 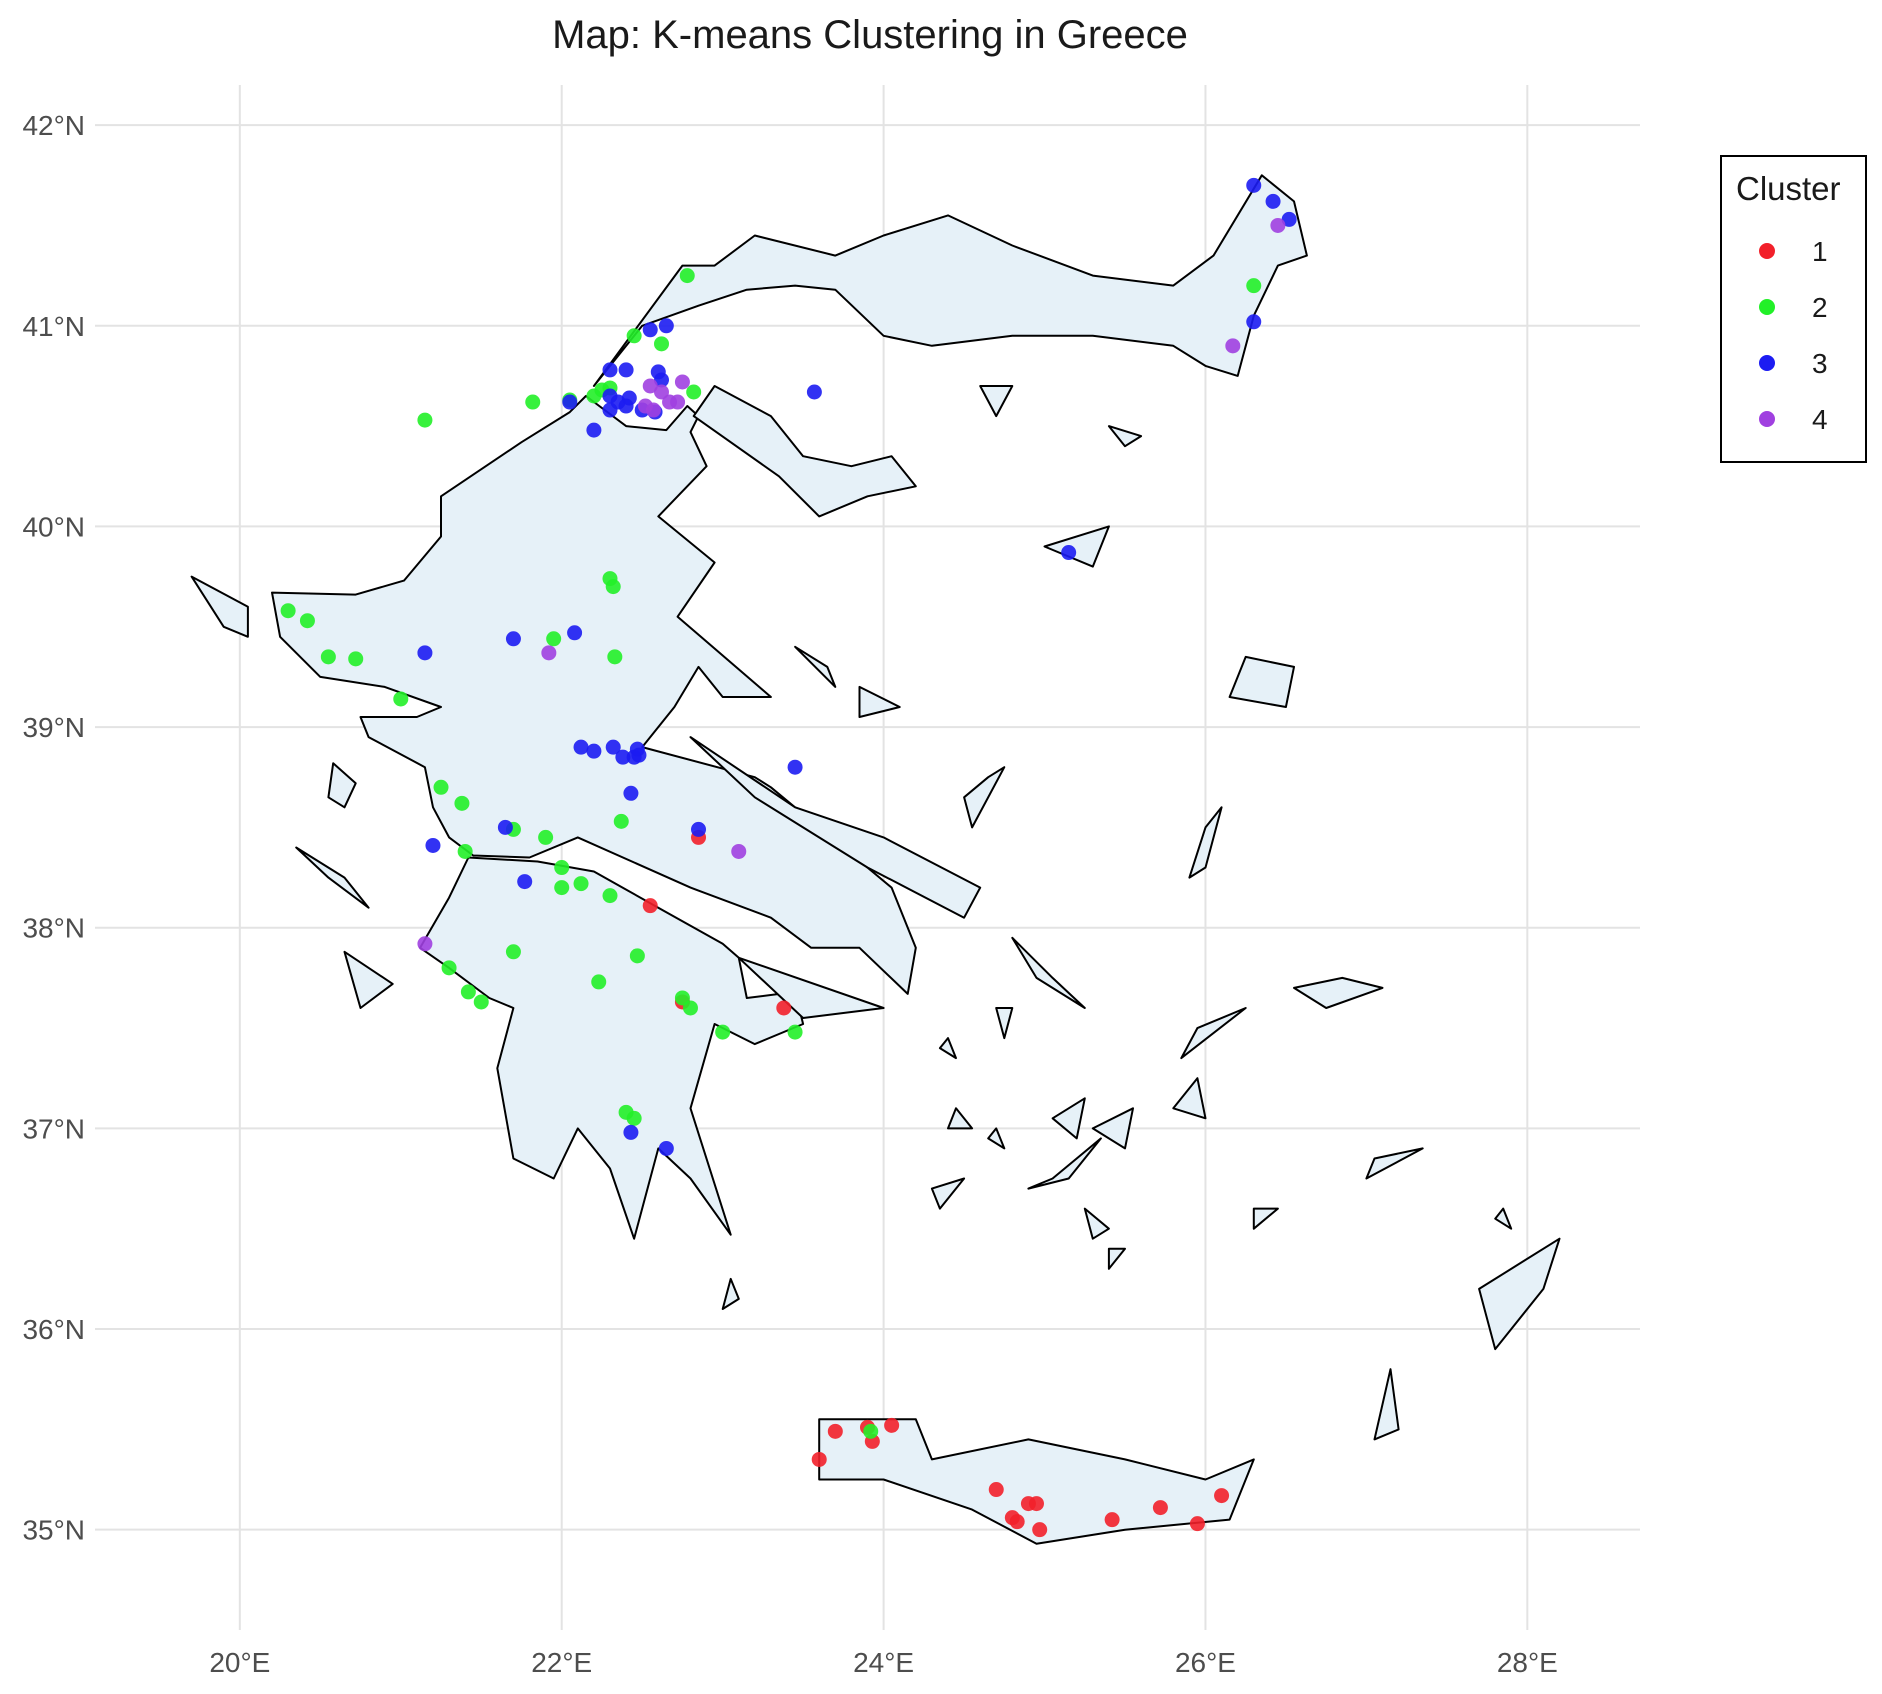 What do you see at coordinates (53, 1329) in the screenshot?
I see `y-tick-label: 36°N` at bounding box center [53, 1329].